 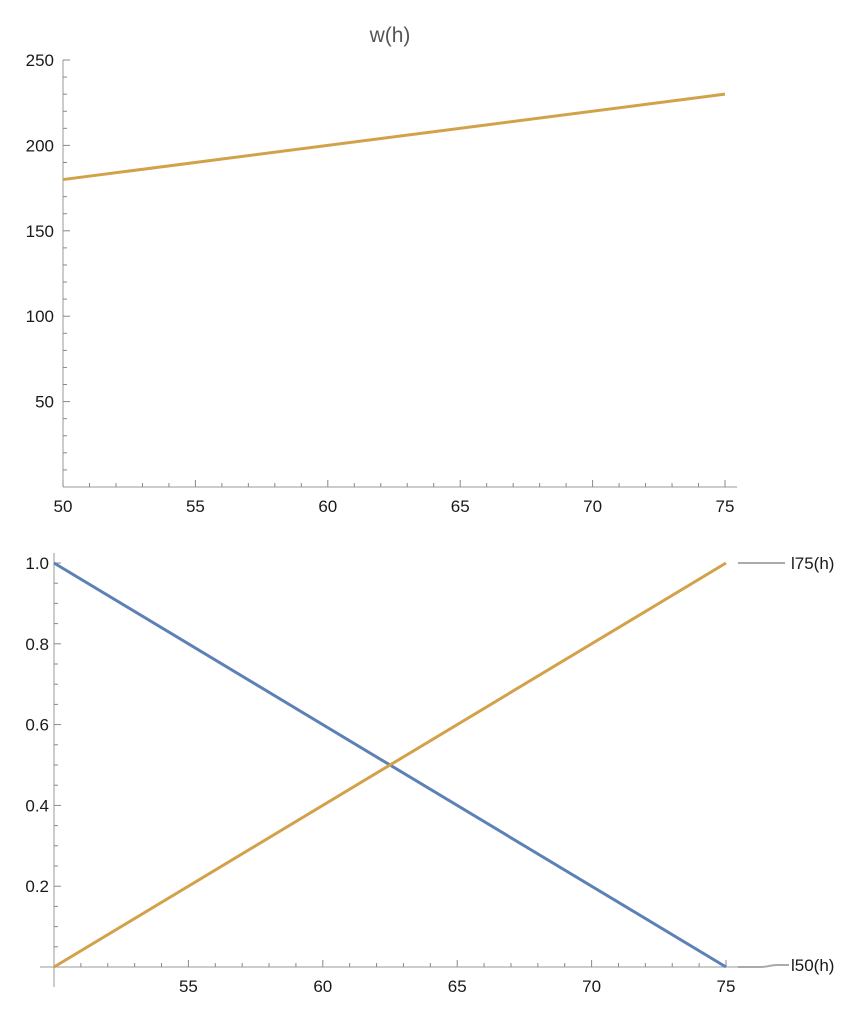 I want to click on y-tick-label: 50, so click(x=44, y=402).